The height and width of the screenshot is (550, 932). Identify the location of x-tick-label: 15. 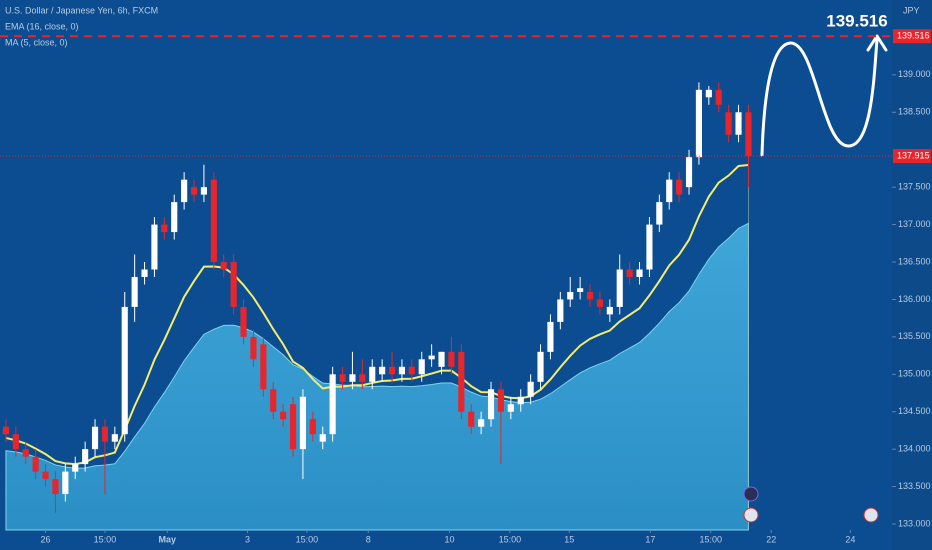
(569, 539).